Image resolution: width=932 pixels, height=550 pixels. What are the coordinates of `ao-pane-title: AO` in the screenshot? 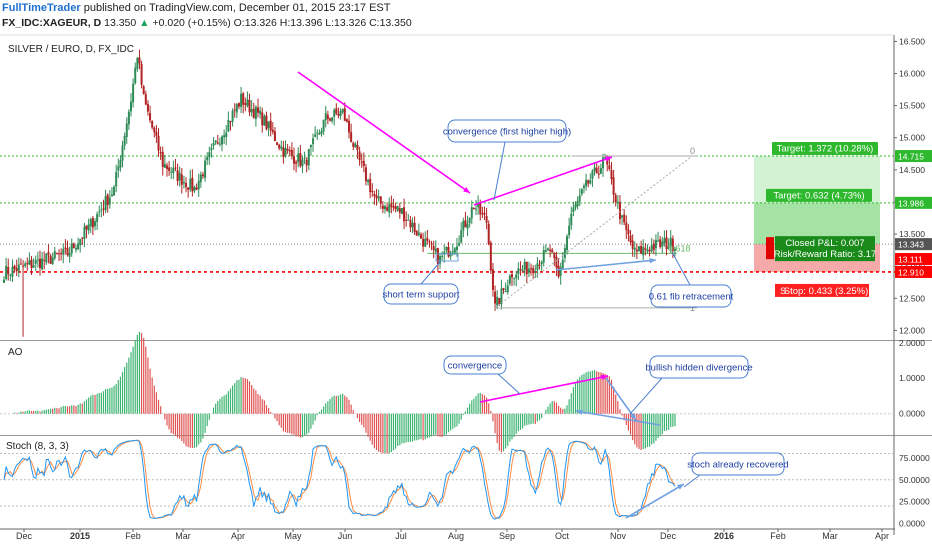 It's located at (15, 352).